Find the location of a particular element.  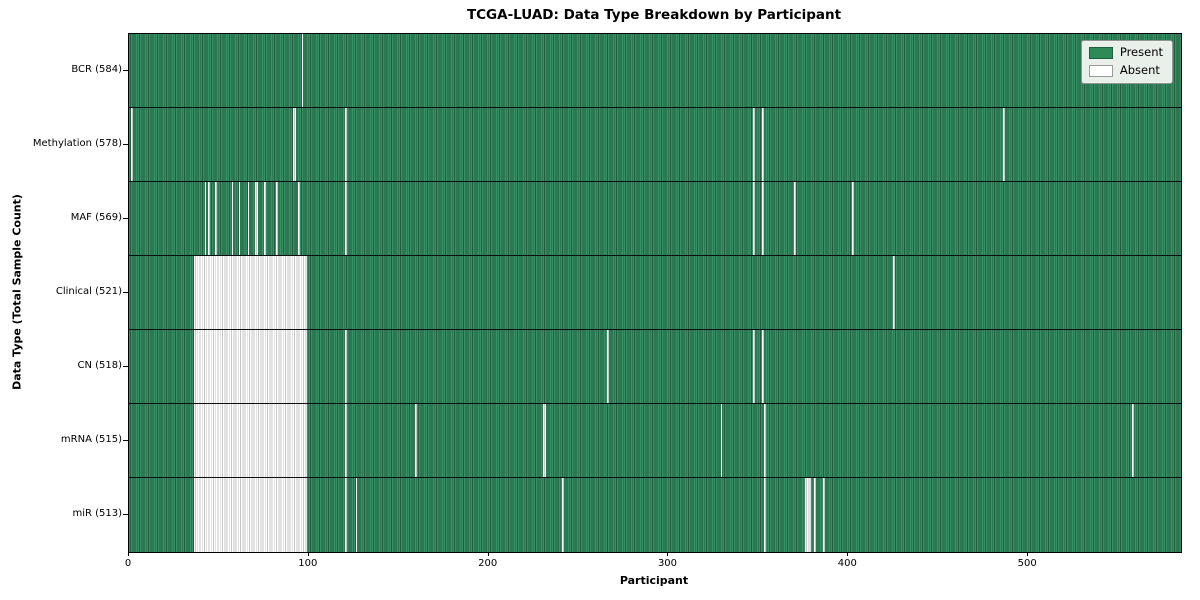

y-tick-label: BCR (584) is located at coordinates (96, 69).